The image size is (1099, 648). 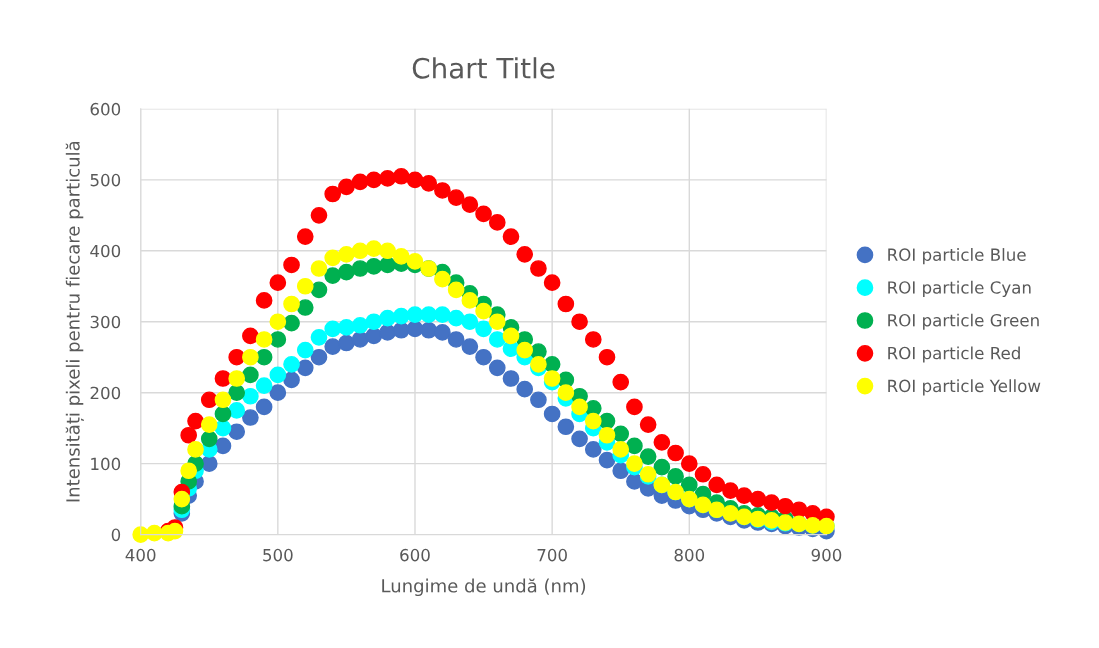 What do you see at coordinates (106, 464) in the screenshot?
I see `y-tick-label: 100` at bounding box center [106, 464].